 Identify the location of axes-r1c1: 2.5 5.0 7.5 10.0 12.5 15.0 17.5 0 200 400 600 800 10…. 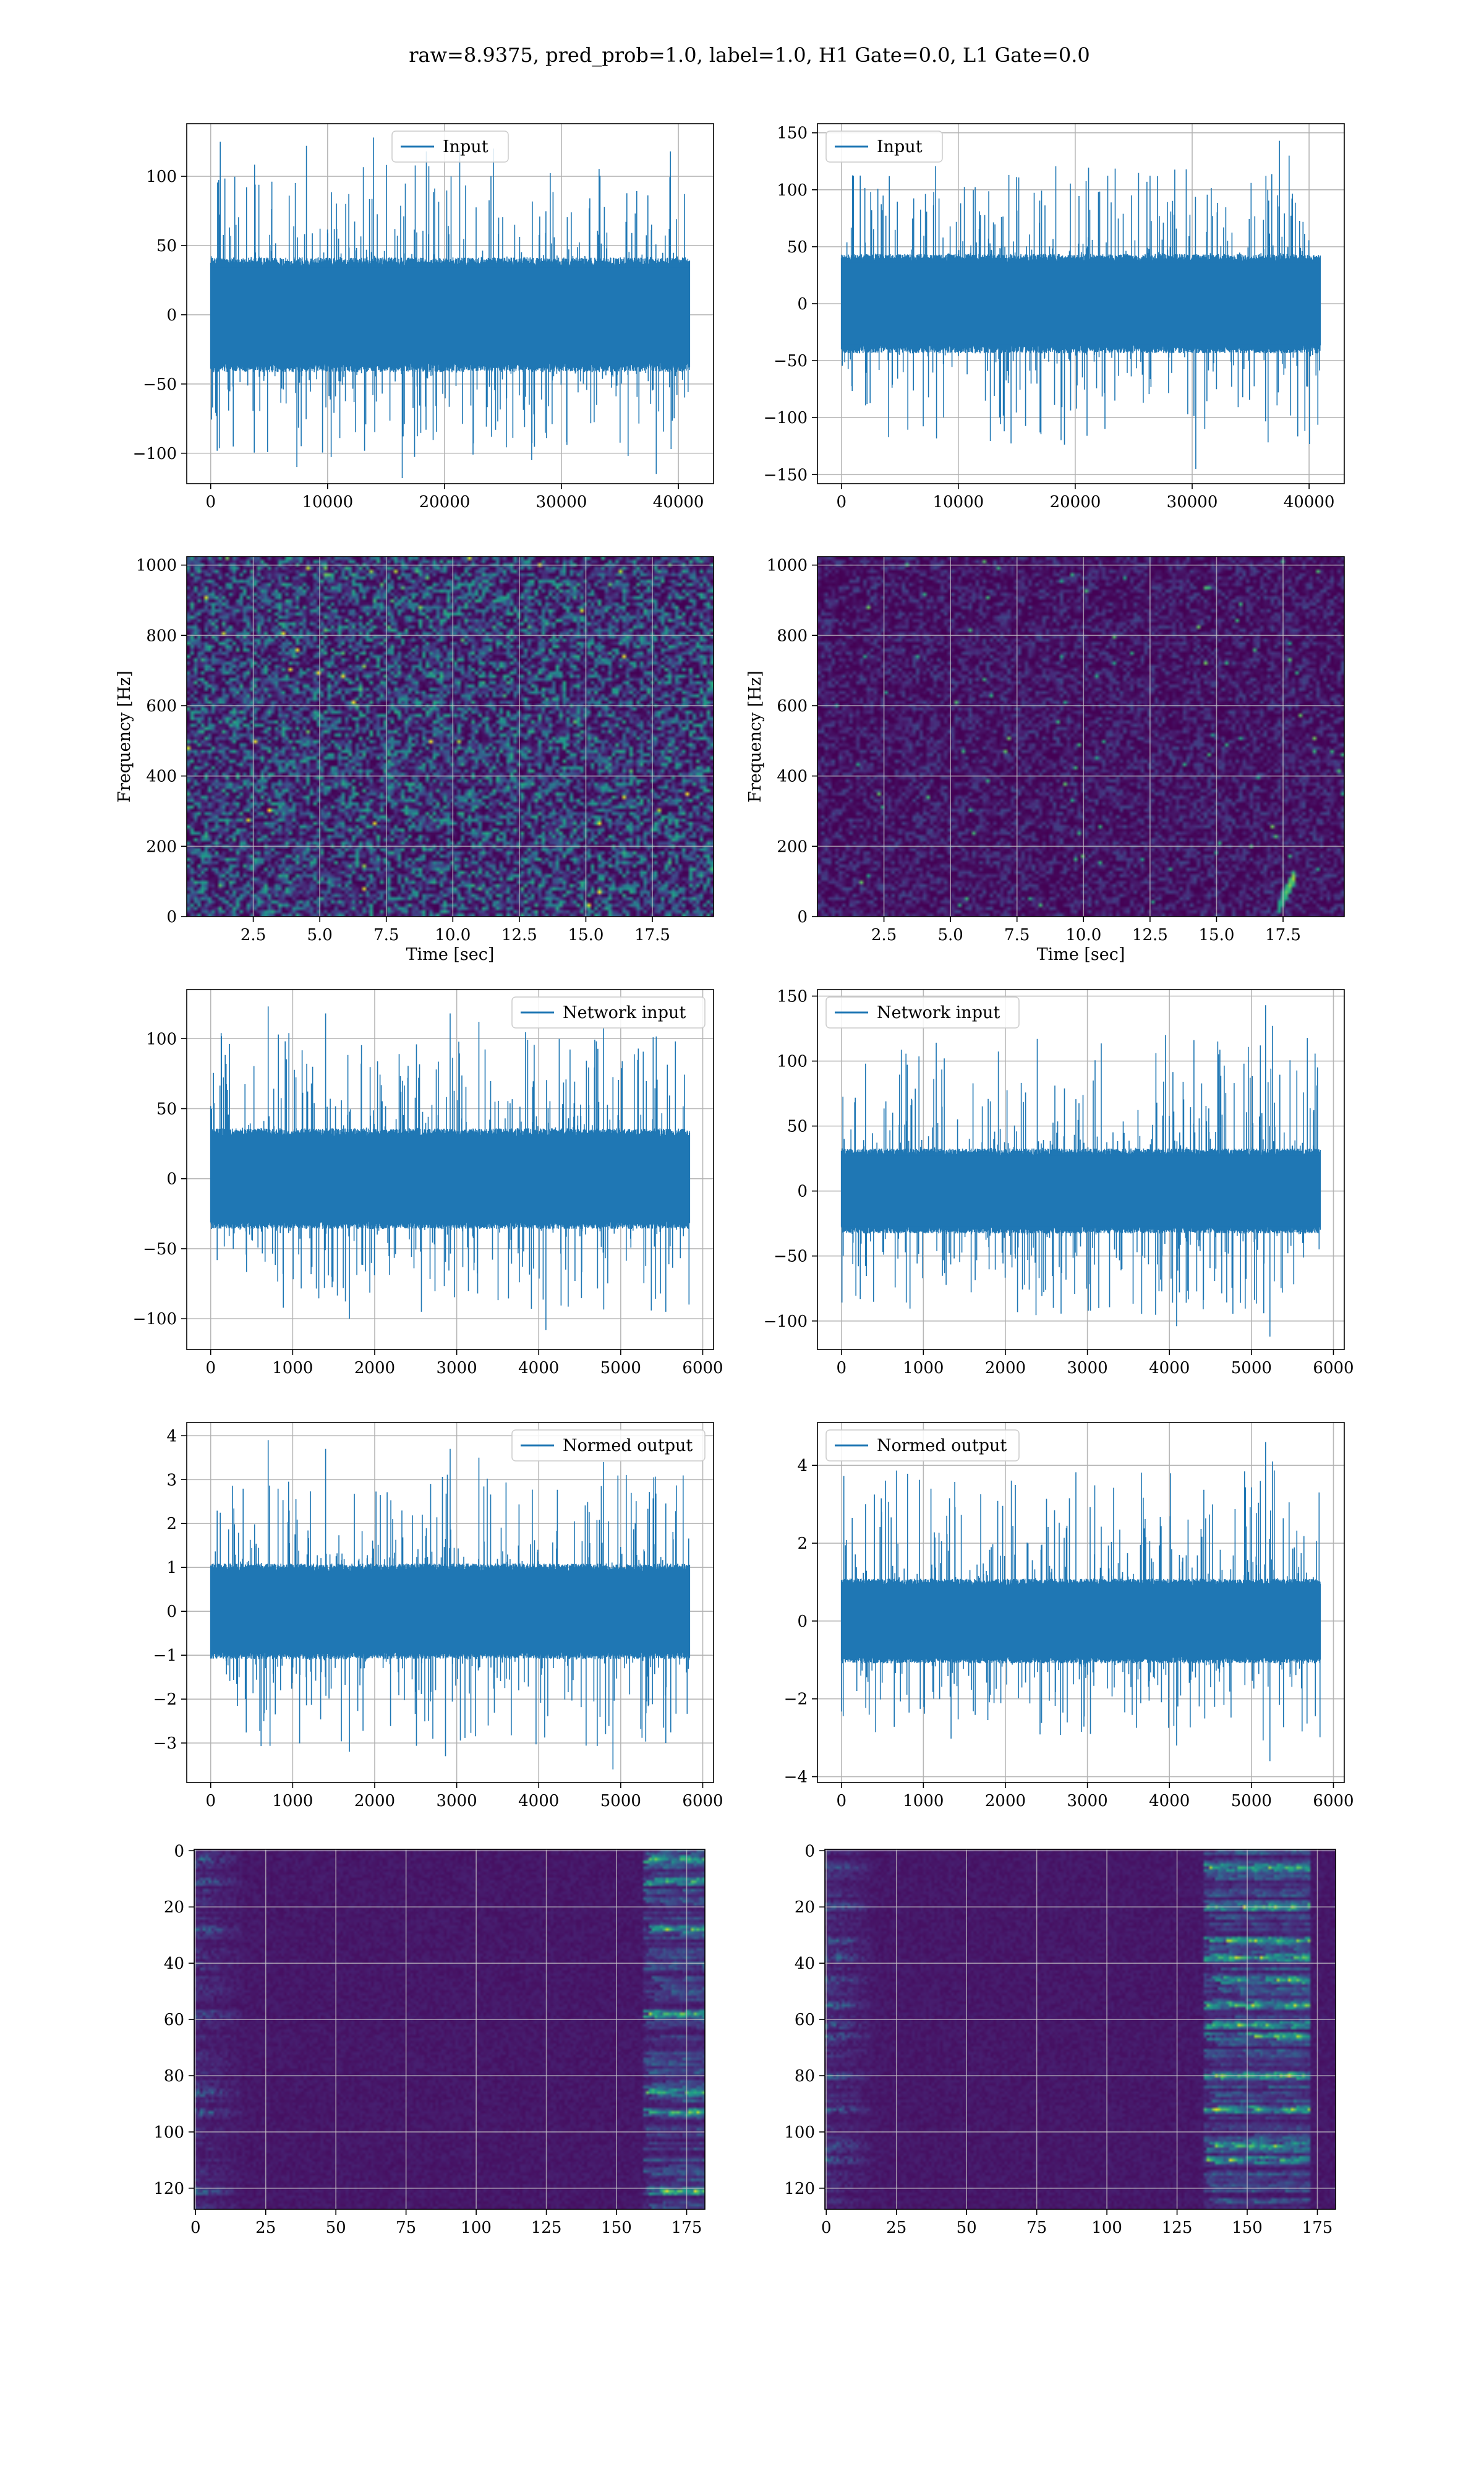
(1045, 760).